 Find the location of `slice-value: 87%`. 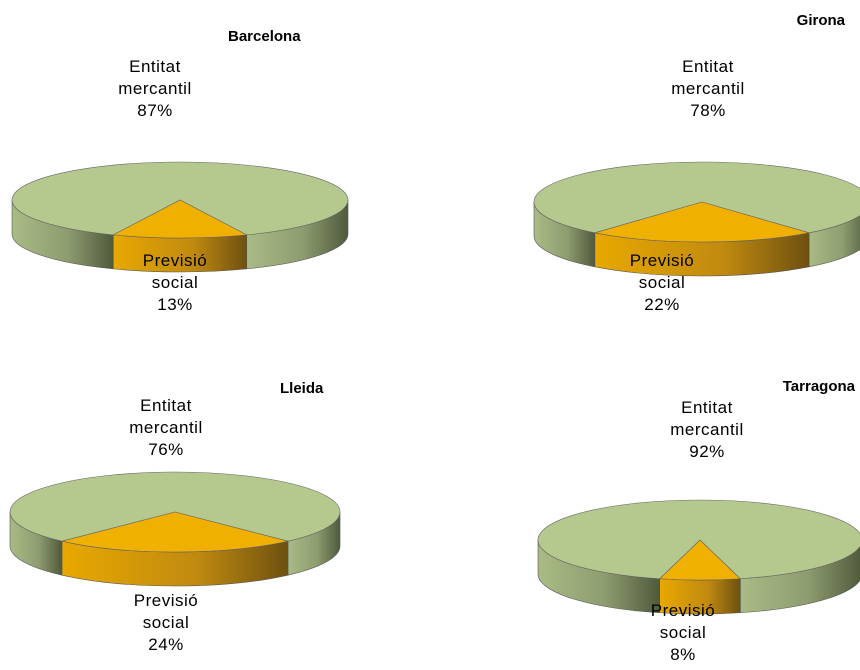

slice-value: 87% is located at coordinates (155, 110).